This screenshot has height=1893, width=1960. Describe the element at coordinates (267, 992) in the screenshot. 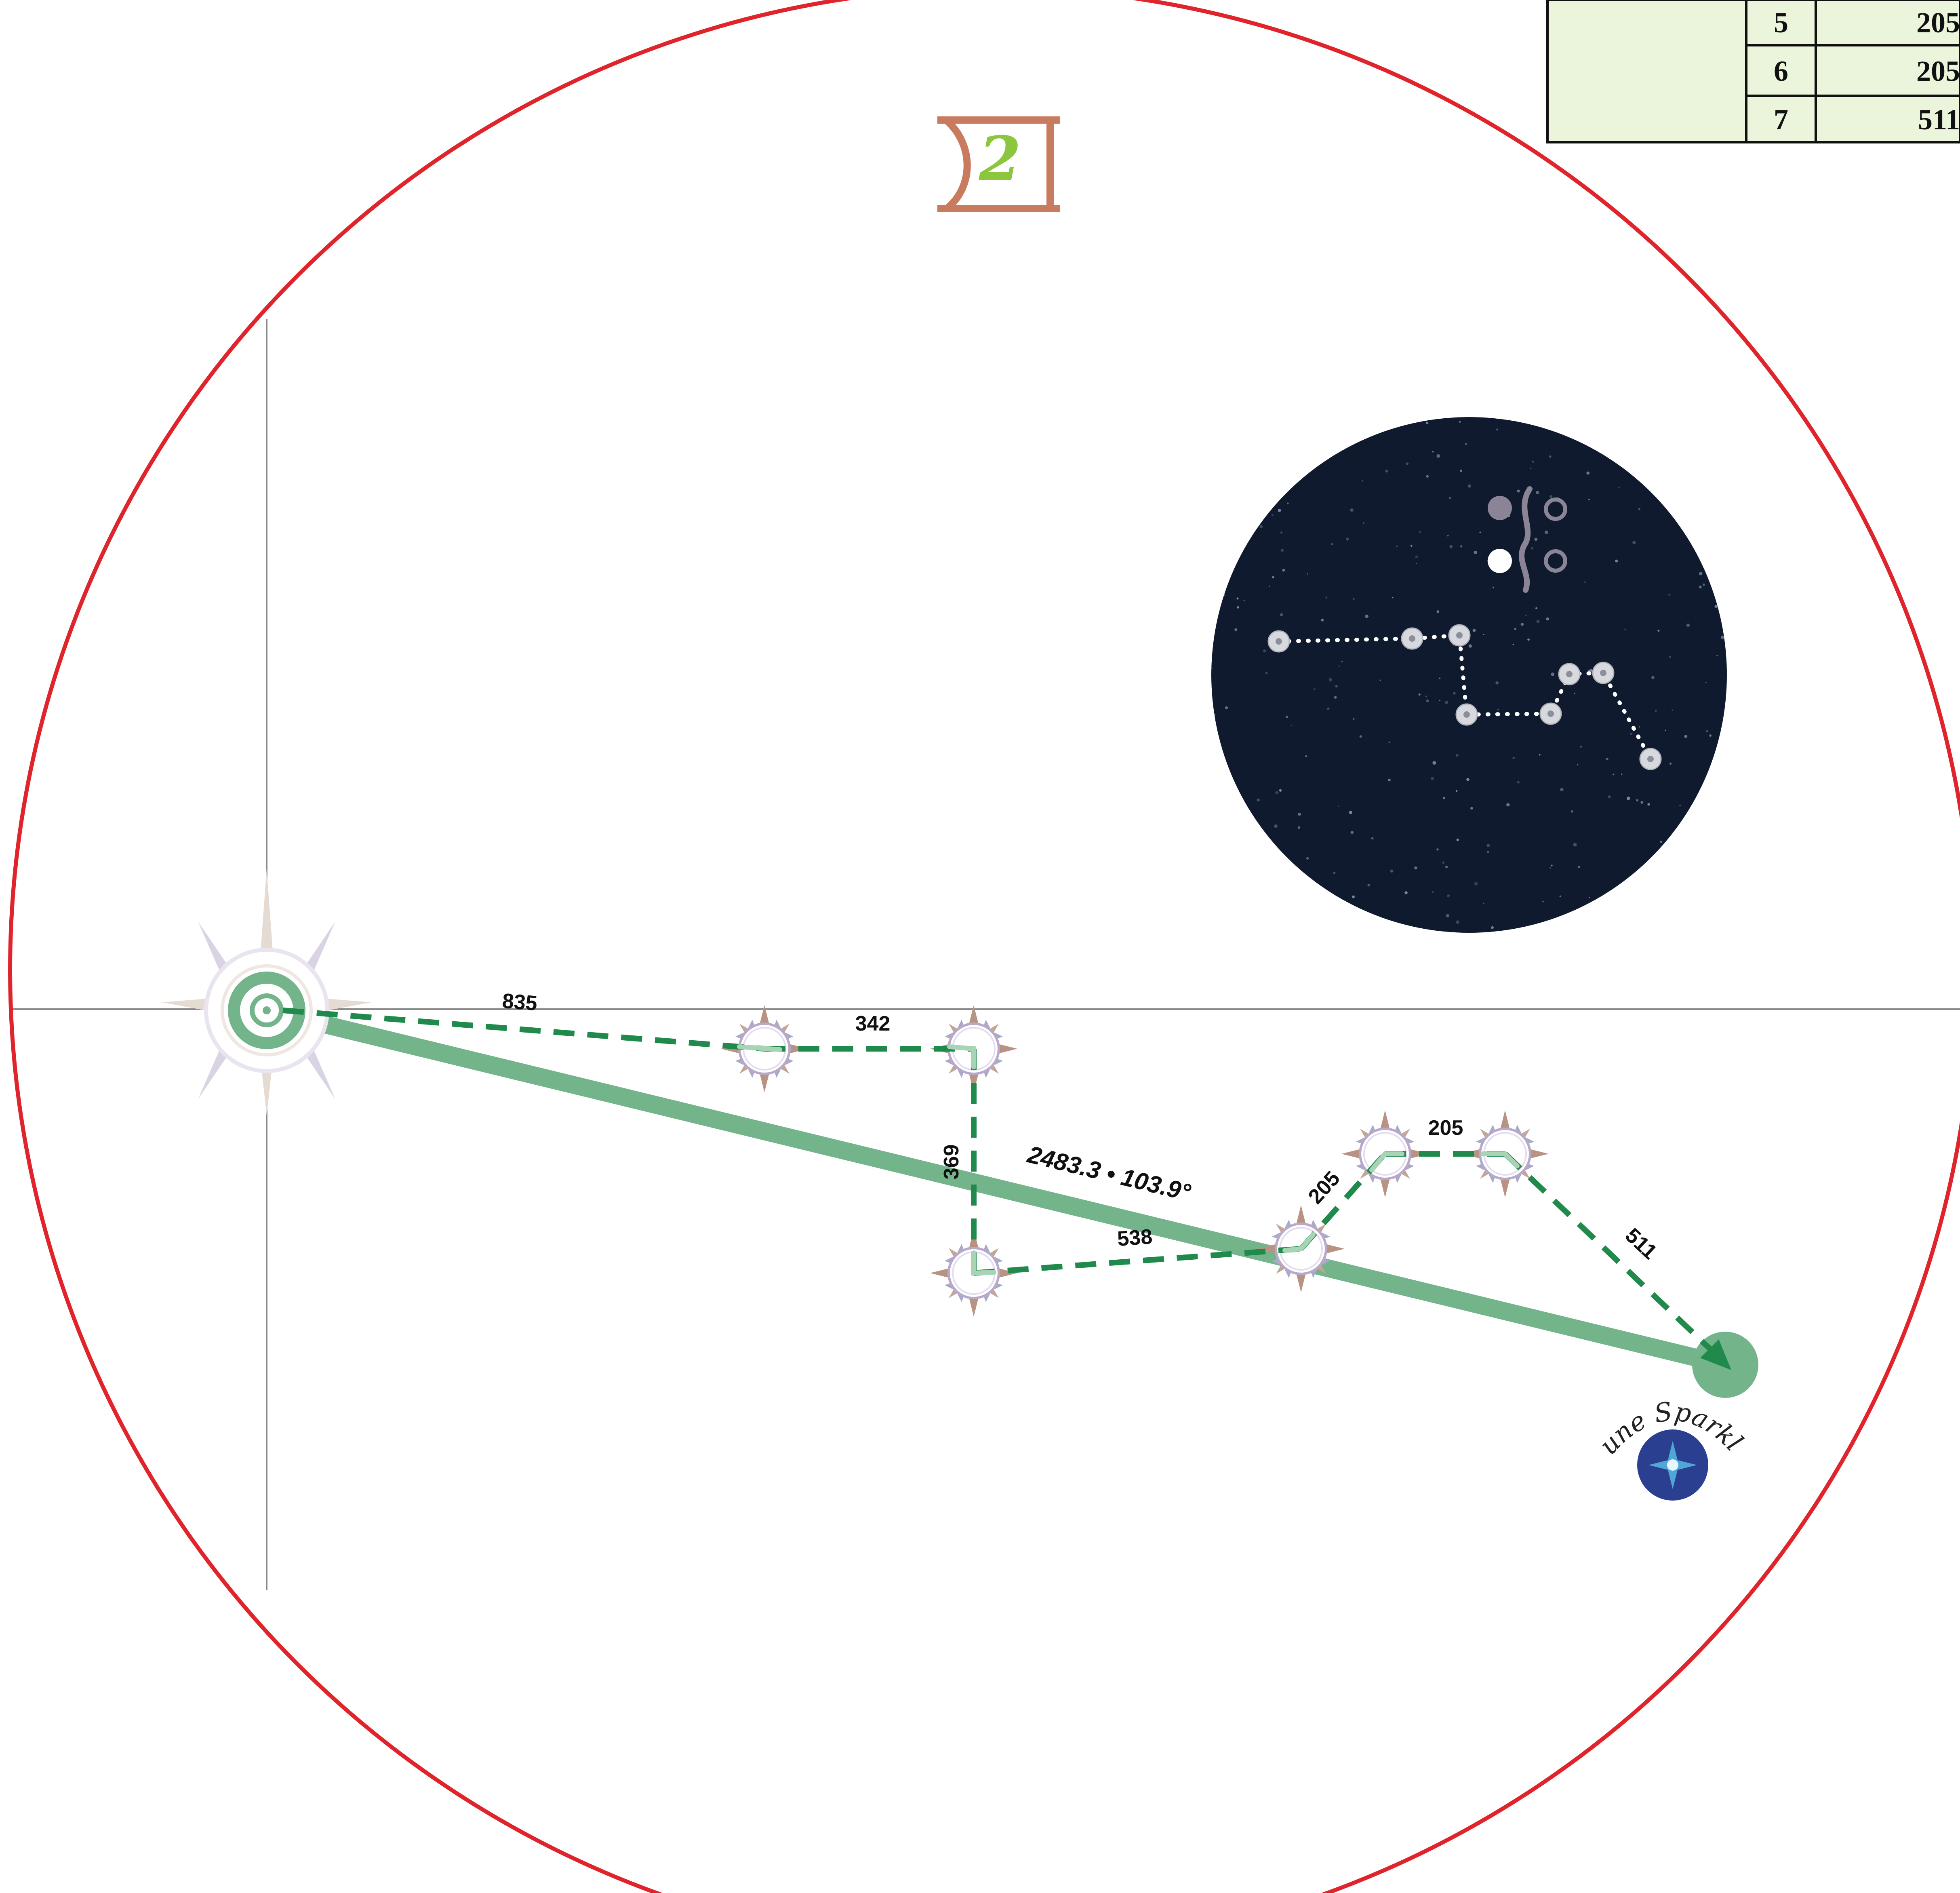

I see `origin-compass` at that location.